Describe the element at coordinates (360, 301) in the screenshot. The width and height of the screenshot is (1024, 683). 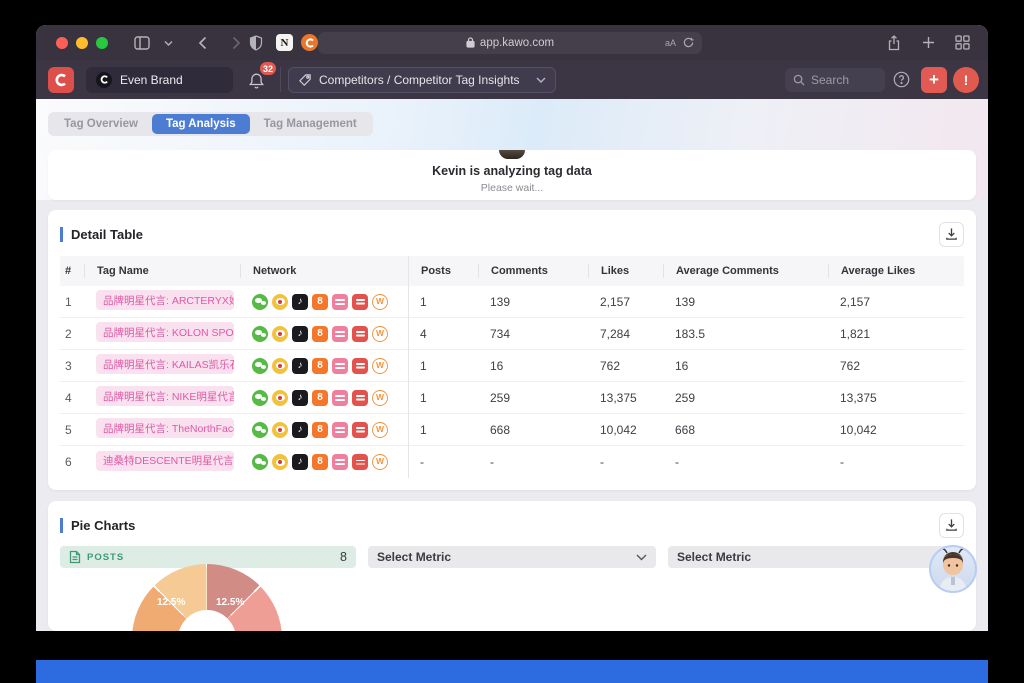
I see `toutiao-icon` at that location.